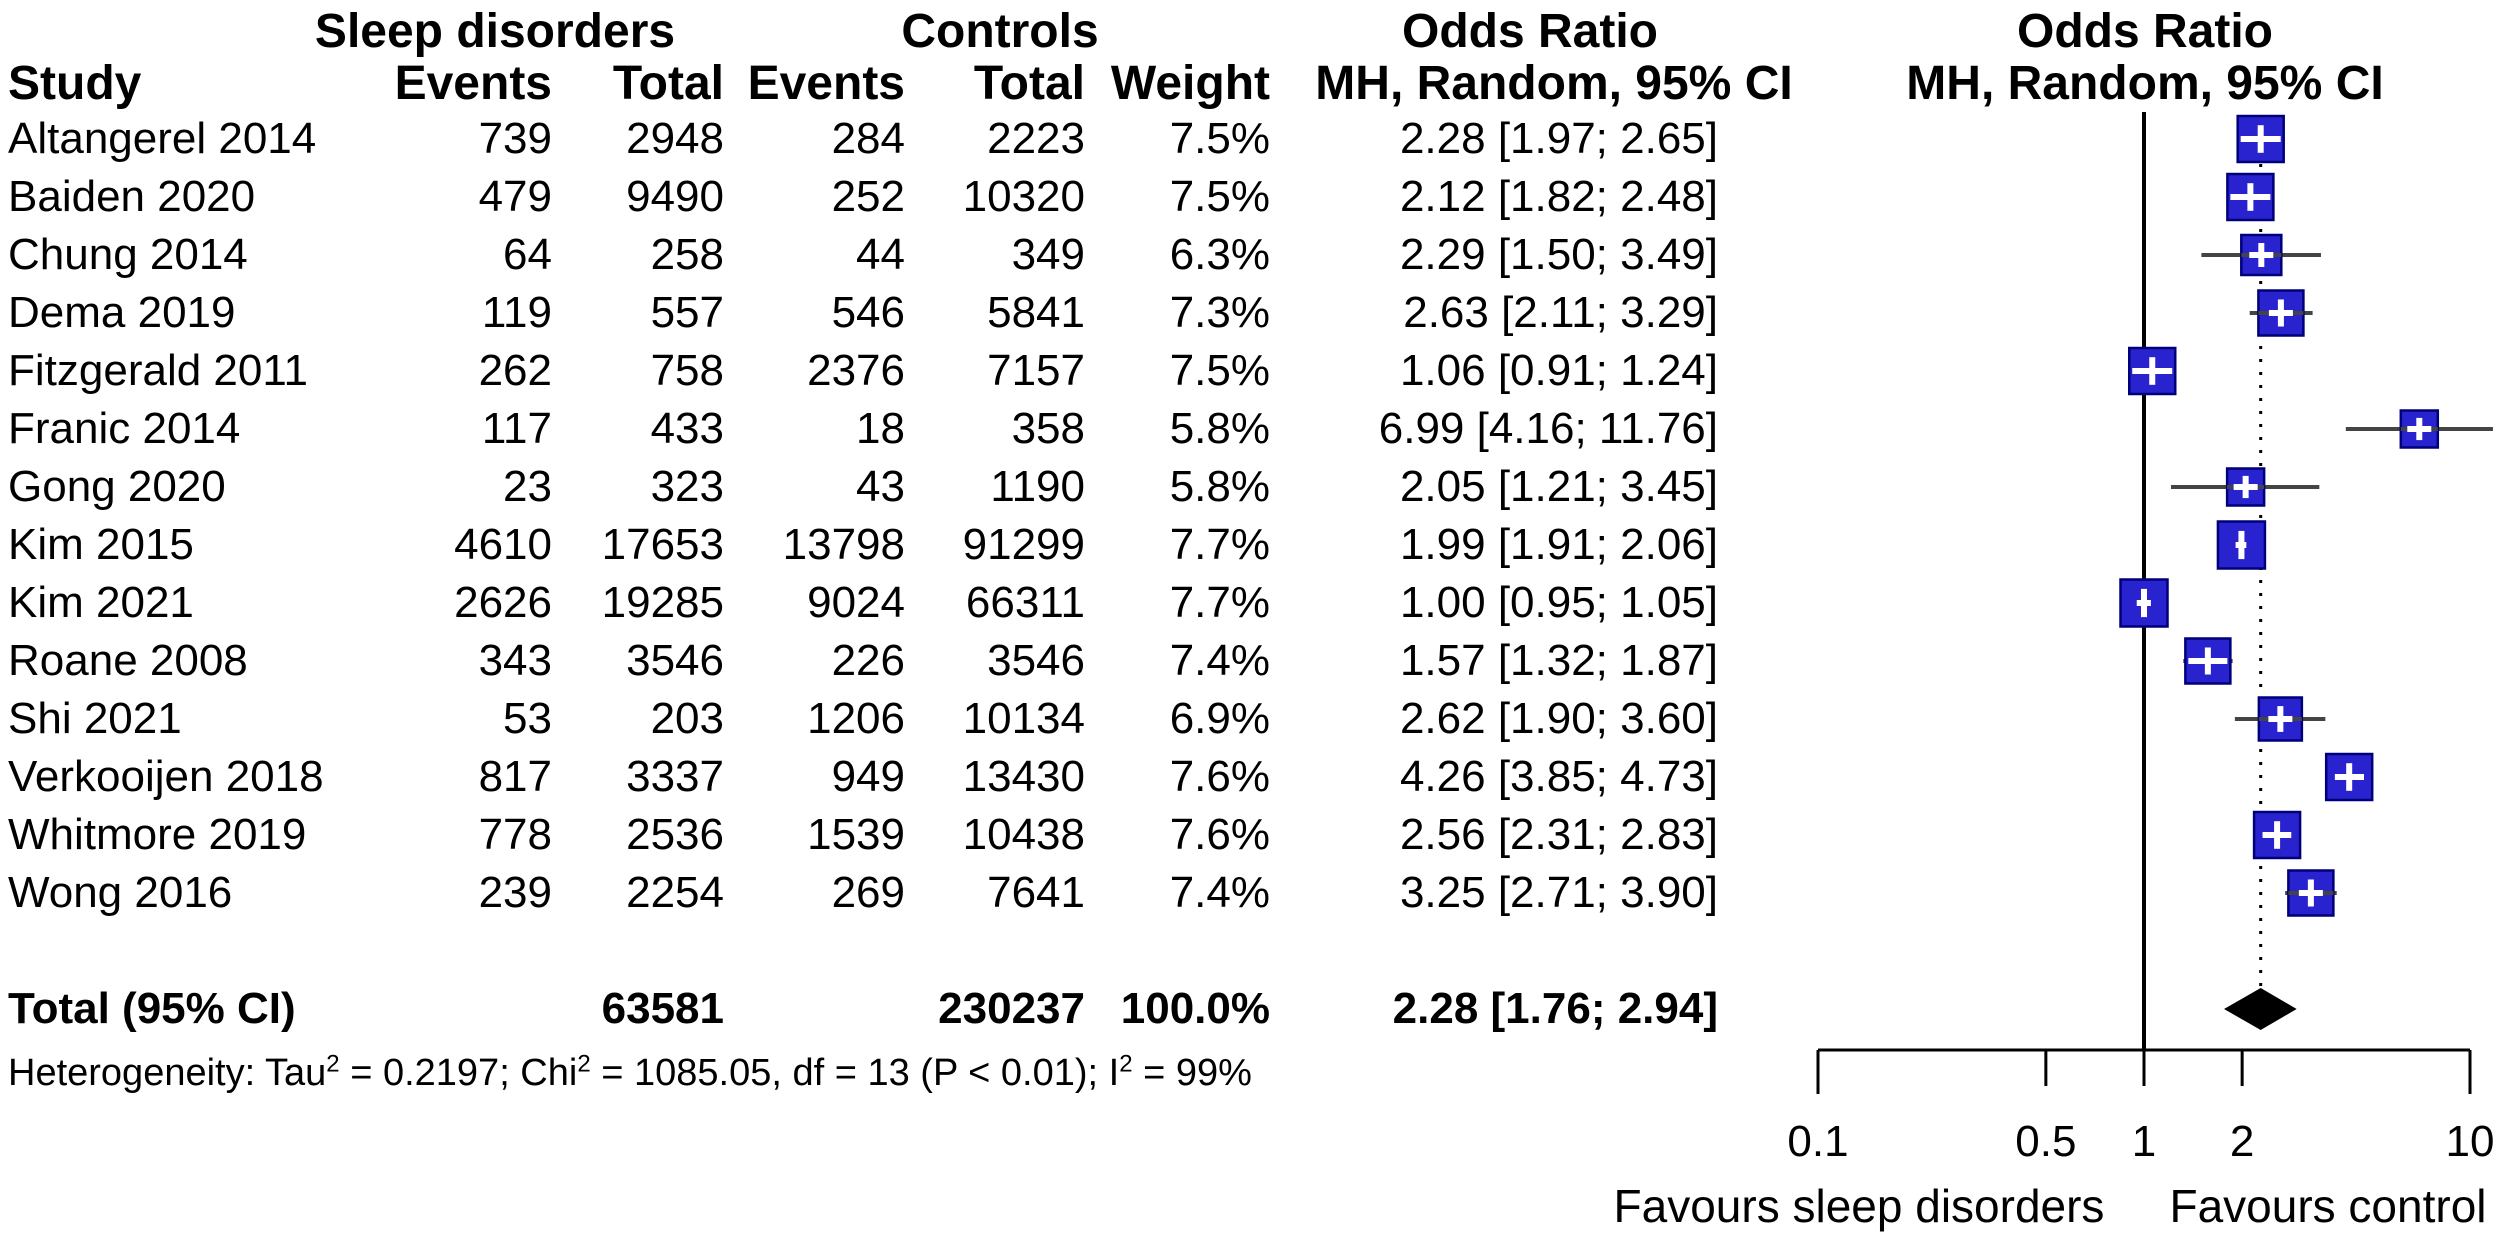  What do you see at coordinates (1048, 428) in the screenshot?
I see `total-controls: 358` at bounding box center [1048, 428].